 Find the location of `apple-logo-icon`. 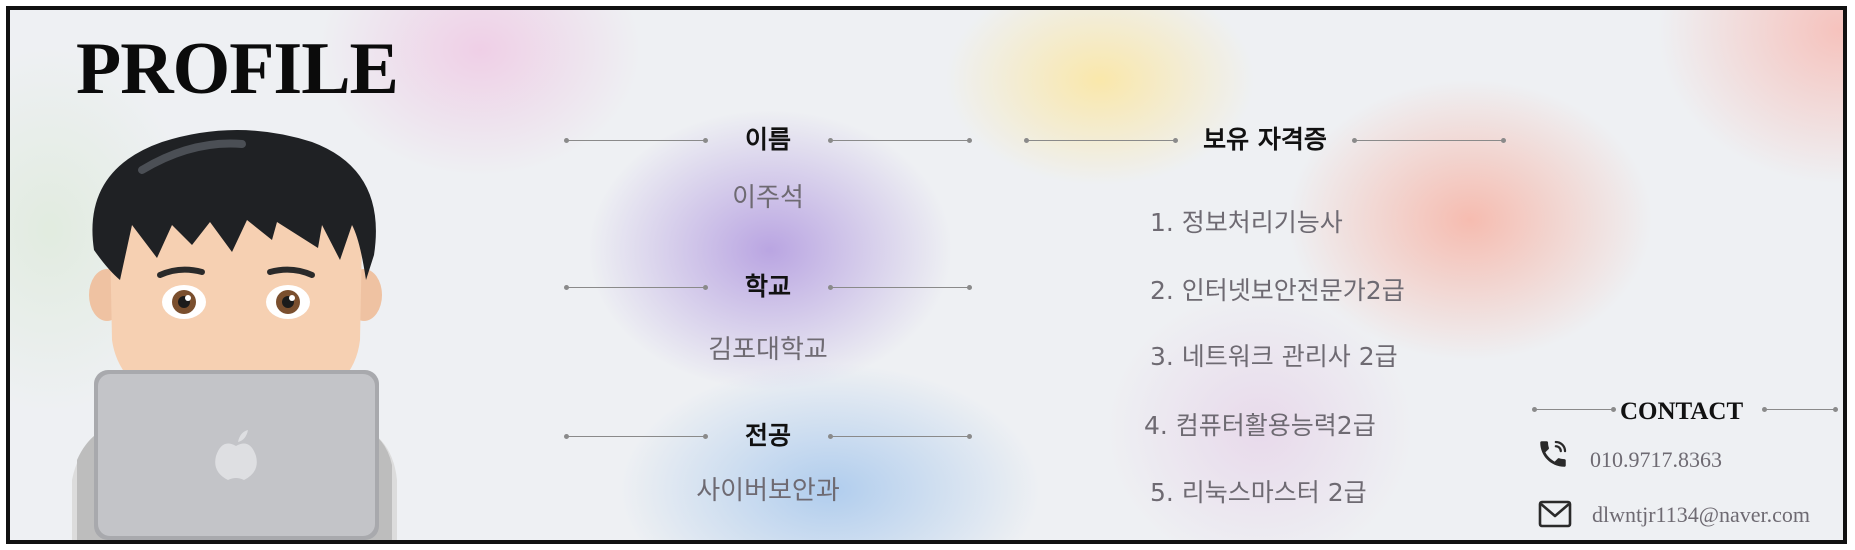

apple-logo-icon is located at coordinates (236, 455).